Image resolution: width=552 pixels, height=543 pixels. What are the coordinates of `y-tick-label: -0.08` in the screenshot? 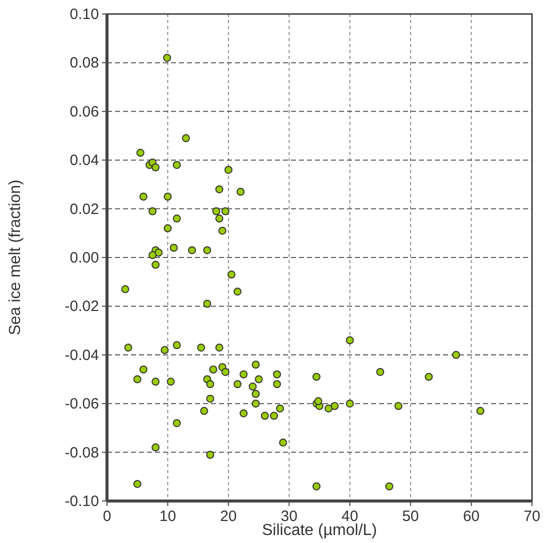 It's located at (81, 453).